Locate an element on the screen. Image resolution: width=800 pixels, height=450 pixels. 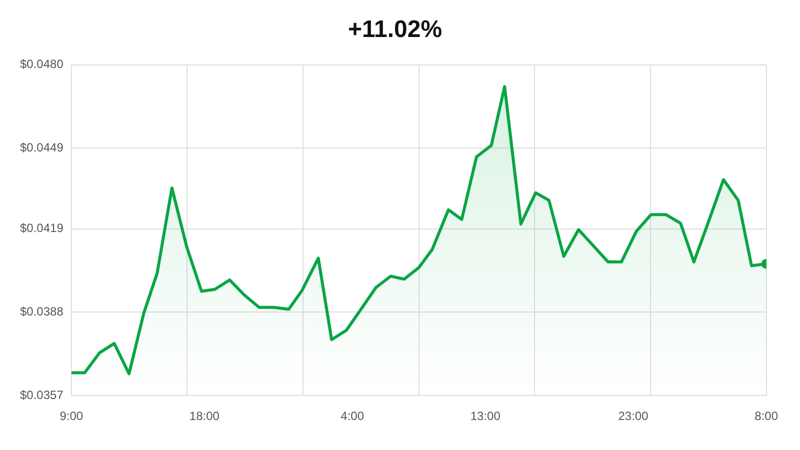
chart-title: +11.02% is located at coordinates (395, 30).